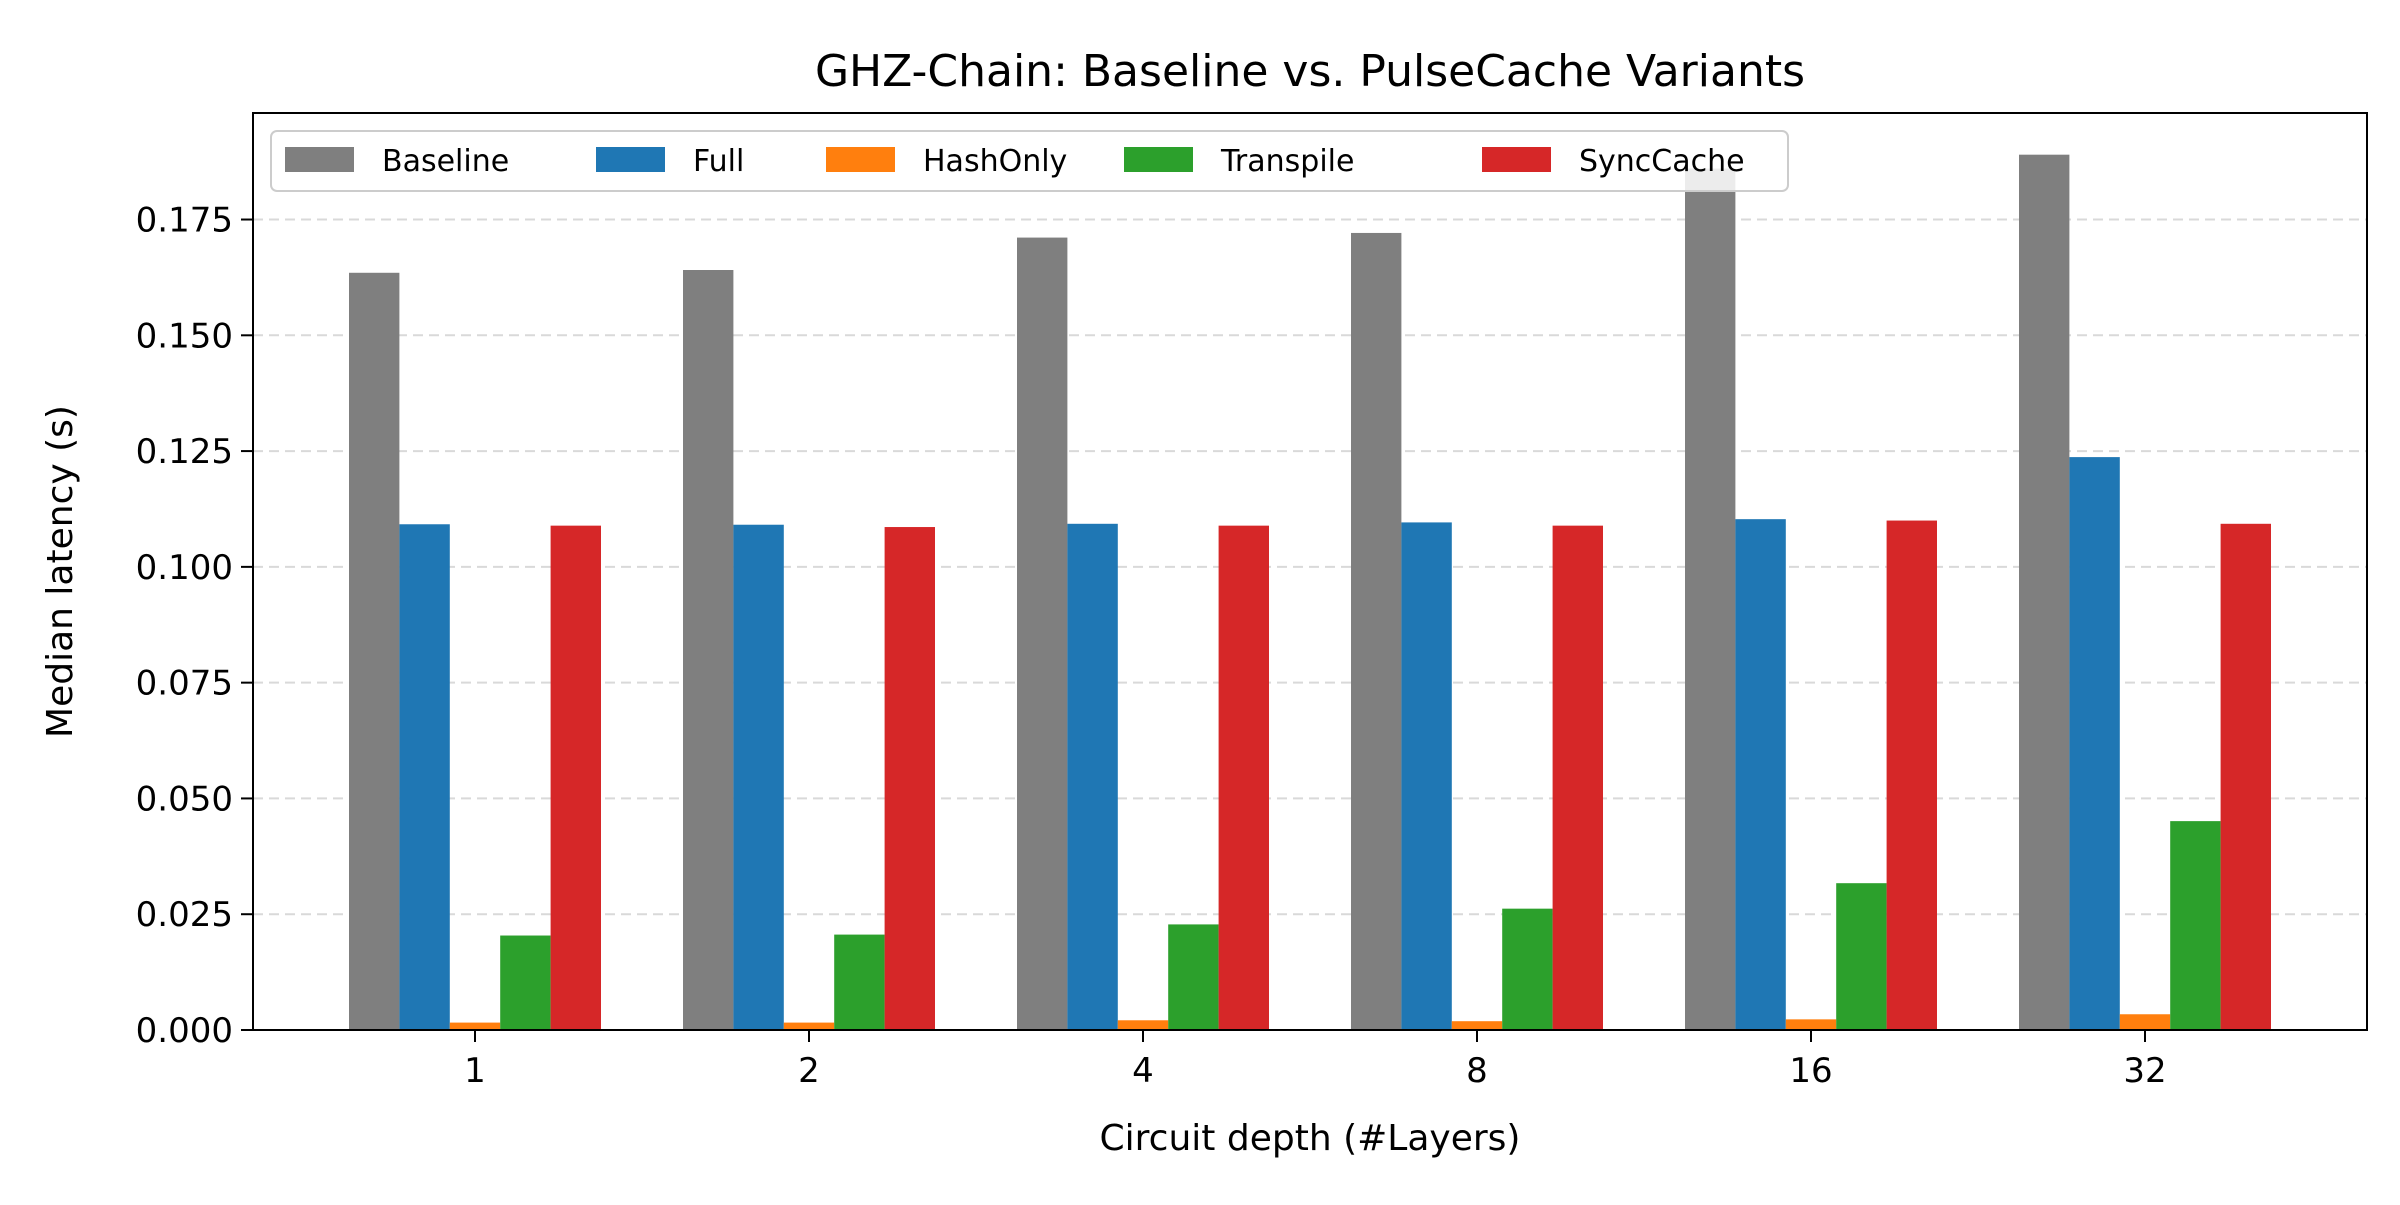 The width and height of the screenshot is (2400, 1205). Describe the element at coordinates (1662, 161) in the screenshot. I see `legend-label-synccache: SyncCache` at that location.